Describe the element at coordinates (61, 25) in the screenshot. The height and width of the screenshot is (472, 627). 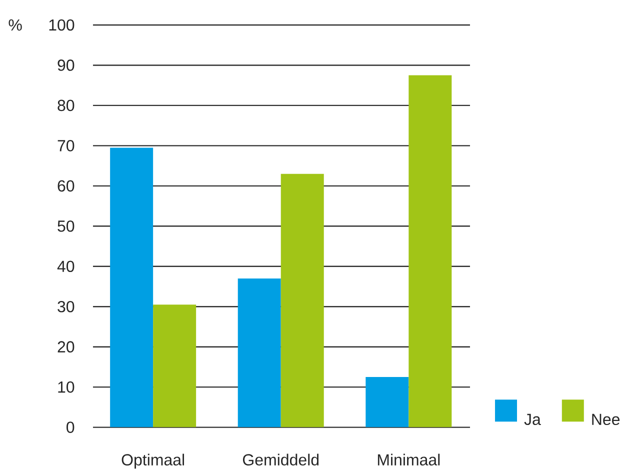
I see `y-tick-label: 100` at that location.